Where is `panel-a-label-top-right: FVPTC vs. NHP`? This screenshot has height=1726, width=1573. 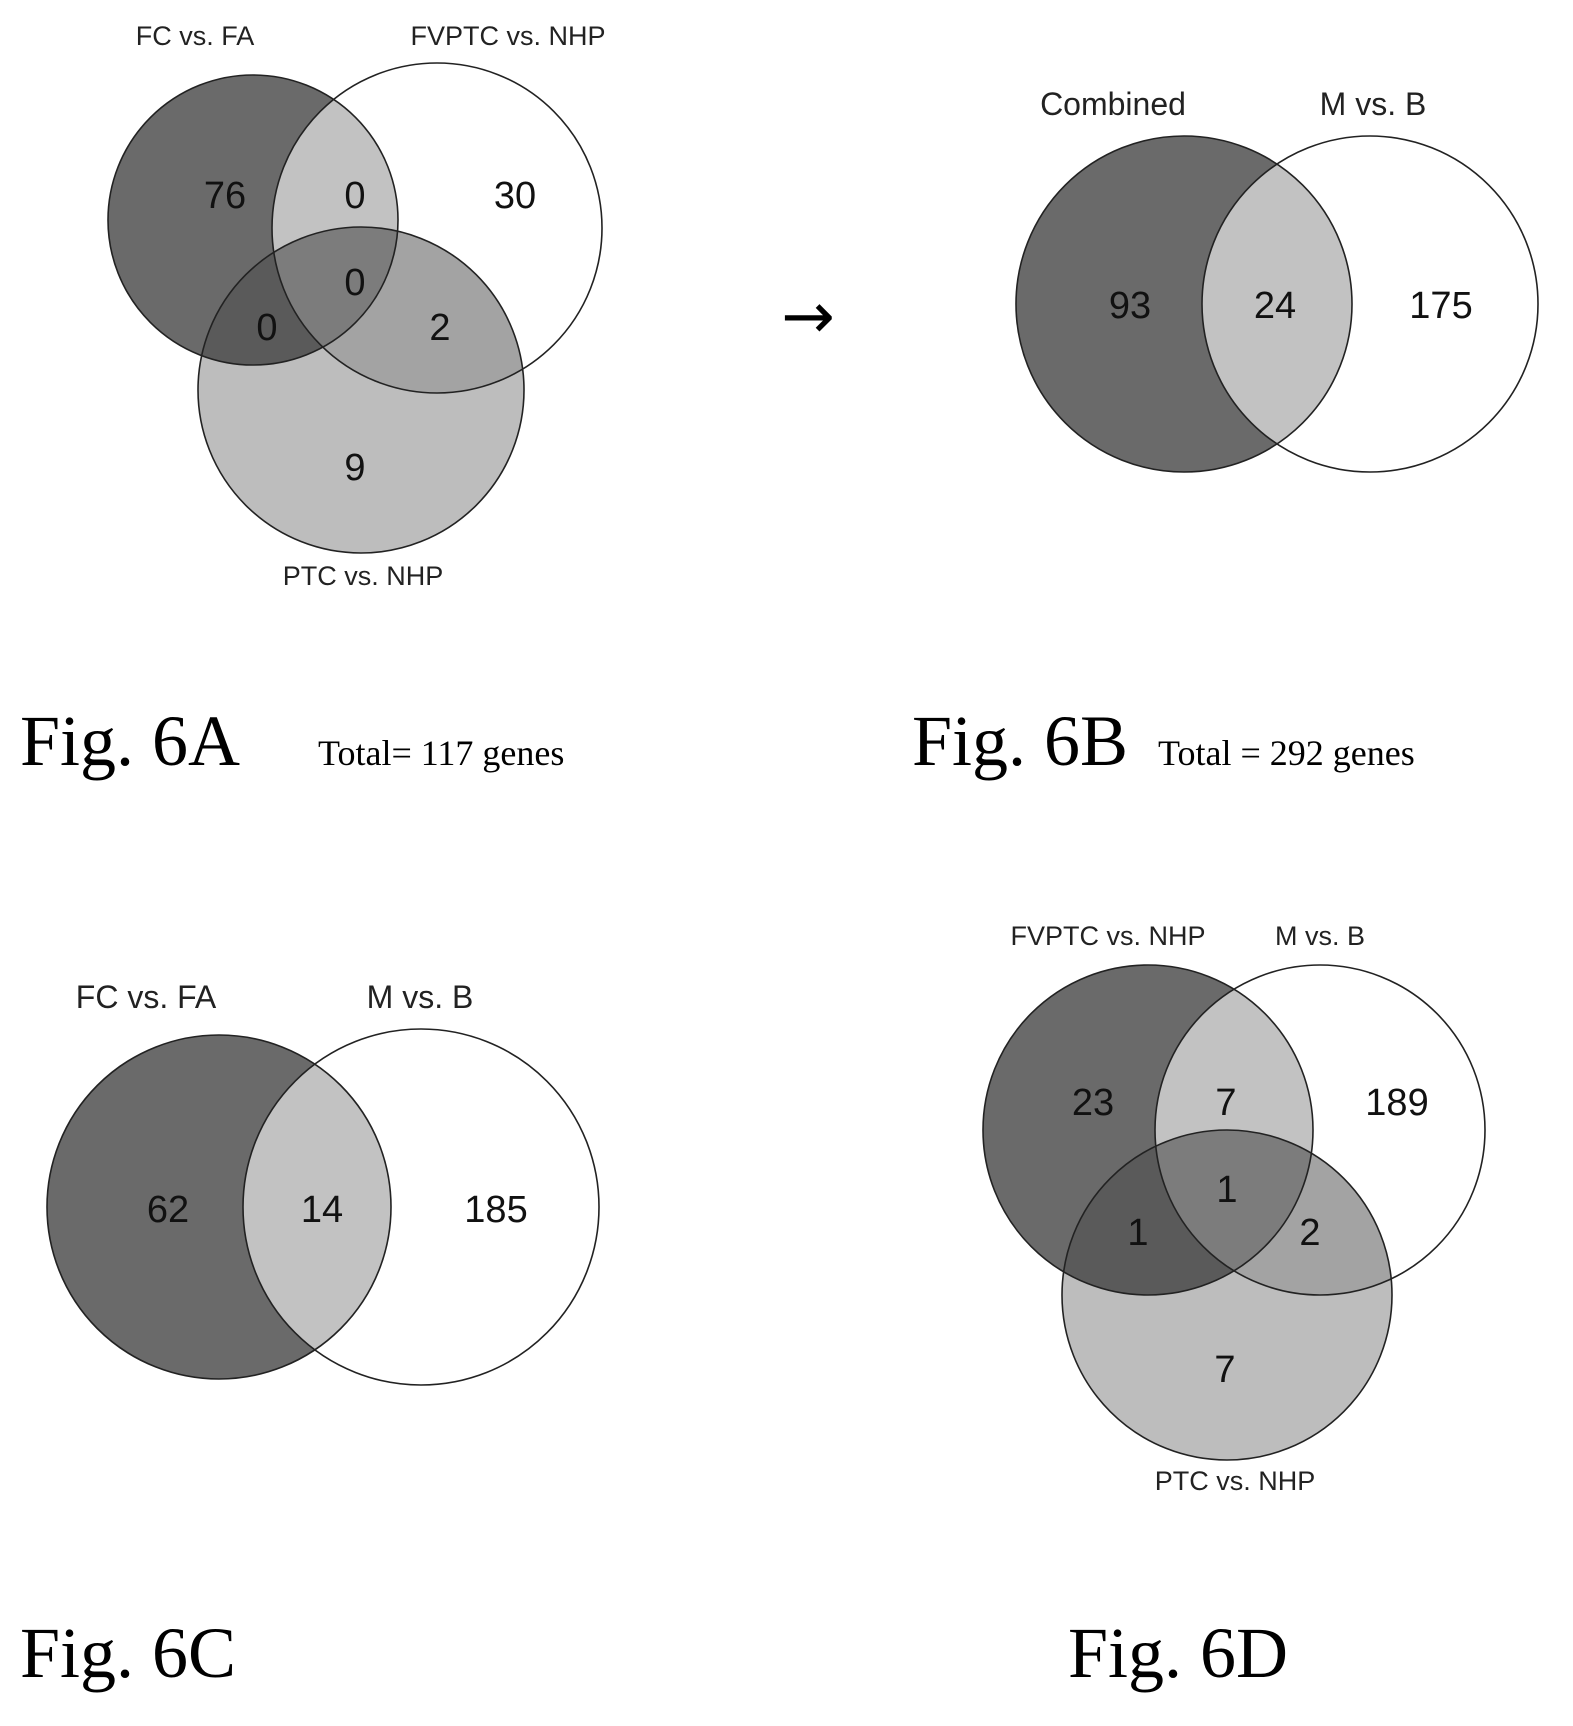
panel-a-label-top-right: FVPTC vs. NHP is located at coordinates (507, 36).